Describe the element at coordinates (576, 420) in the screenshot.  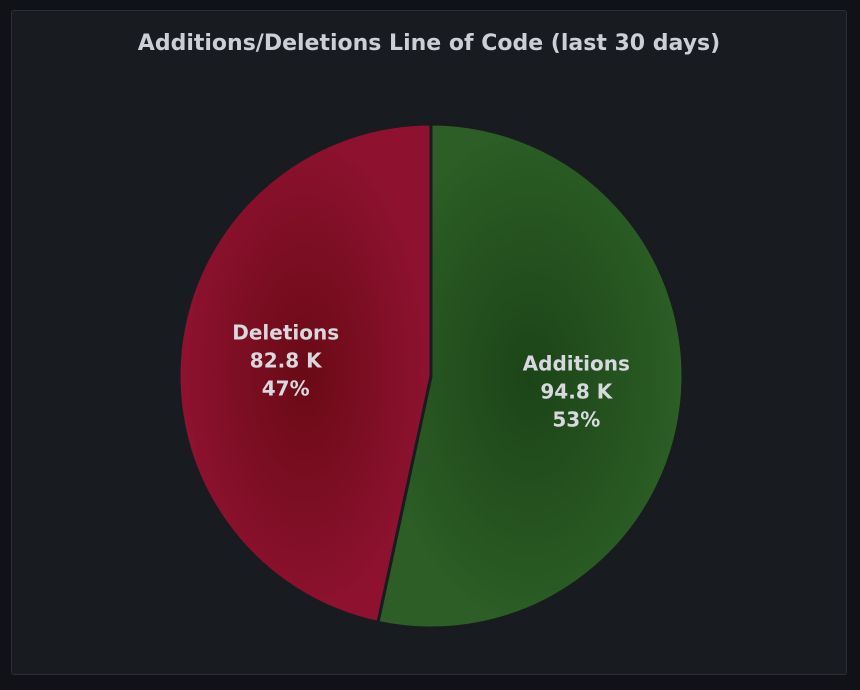
I see `slice-label-additions-percent: 53%` at that location.